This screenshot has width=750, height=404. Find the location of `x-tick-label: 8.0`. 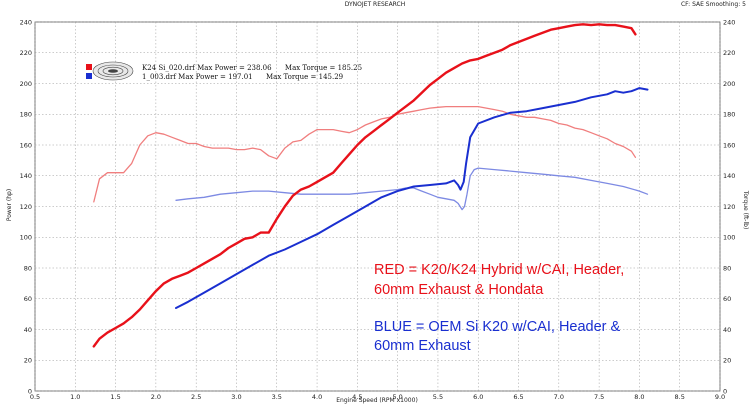

x-tick-label: 8.0 is located at coordinates (639, 397).